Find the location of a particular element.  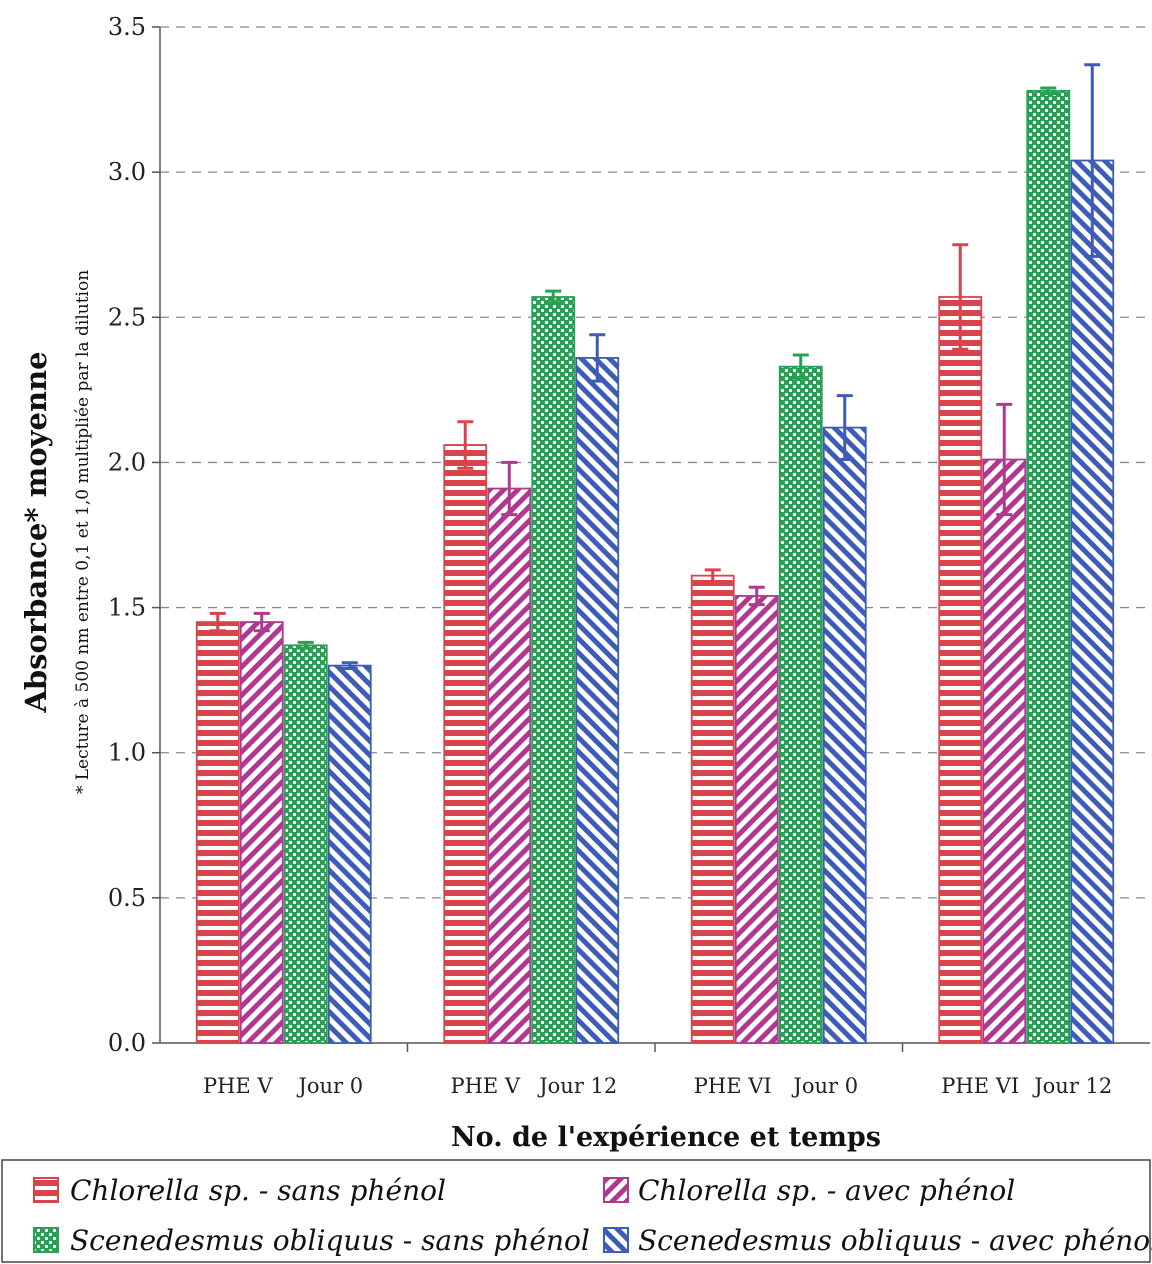

legend-frame is located at coordinates (576, 1211).